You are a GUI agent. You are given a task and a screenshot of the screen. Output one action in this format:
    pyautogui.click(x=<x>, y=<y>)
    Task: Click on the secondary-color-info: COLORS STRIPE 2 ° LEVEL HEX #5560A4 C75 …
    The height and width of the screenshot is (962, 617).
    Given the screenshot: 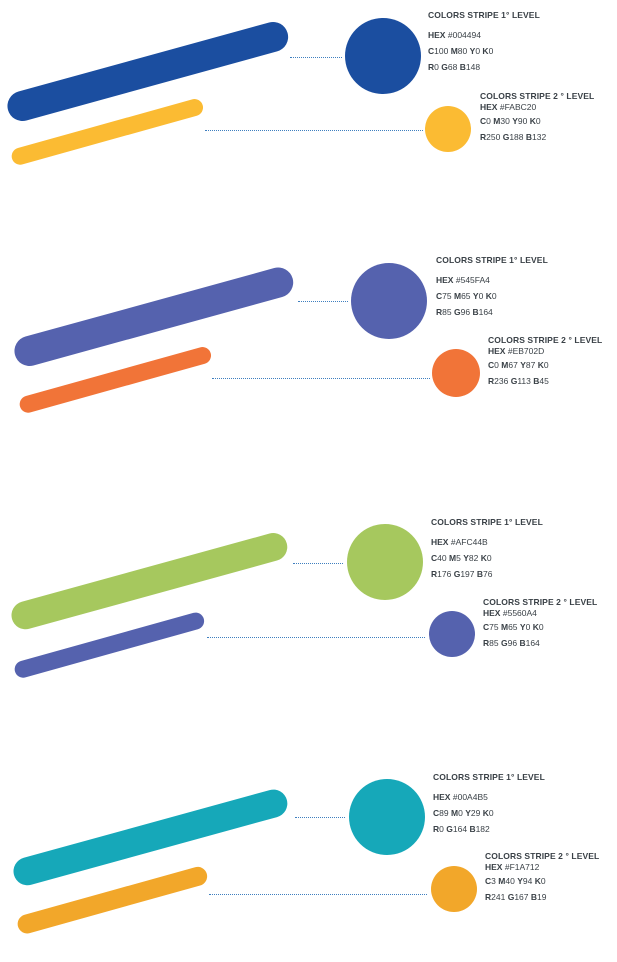 What is the action you would take?
    pyautogui.click(x=540, y=623)
    